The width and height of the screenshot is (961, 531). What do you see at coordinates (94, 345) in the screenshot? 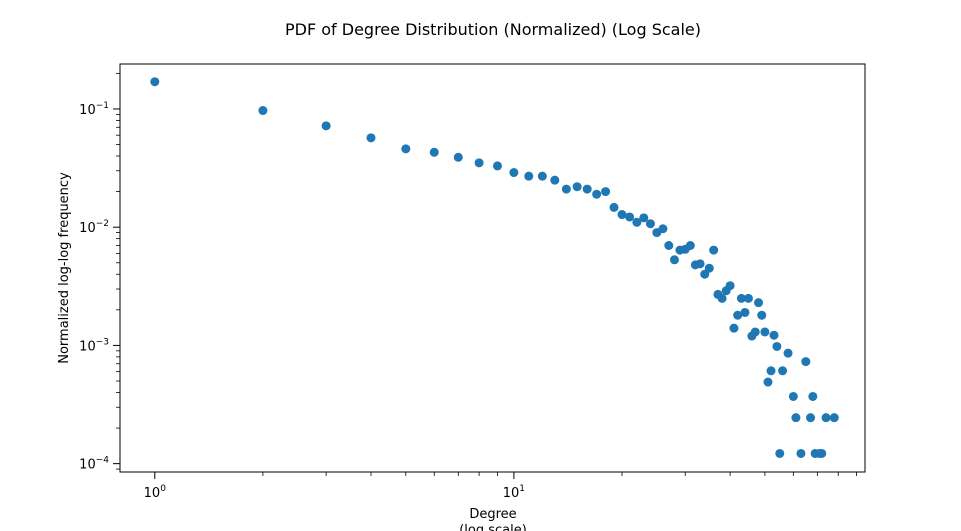
I see `y-tick-label: 10⁻³` at bounding box center [94, 345].